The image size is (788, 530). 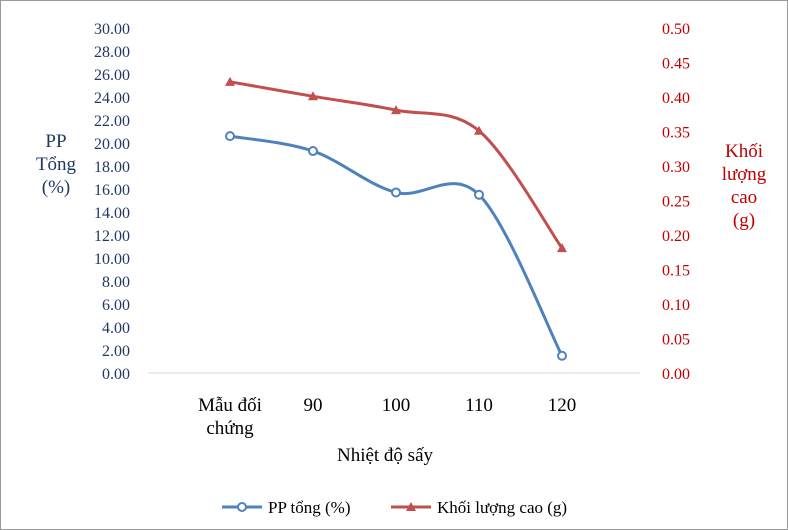 What do you see at coordinates (112, 75) in the screenshot?
I see `left-tick-label: 26.00` at bounding box center [112, 75].